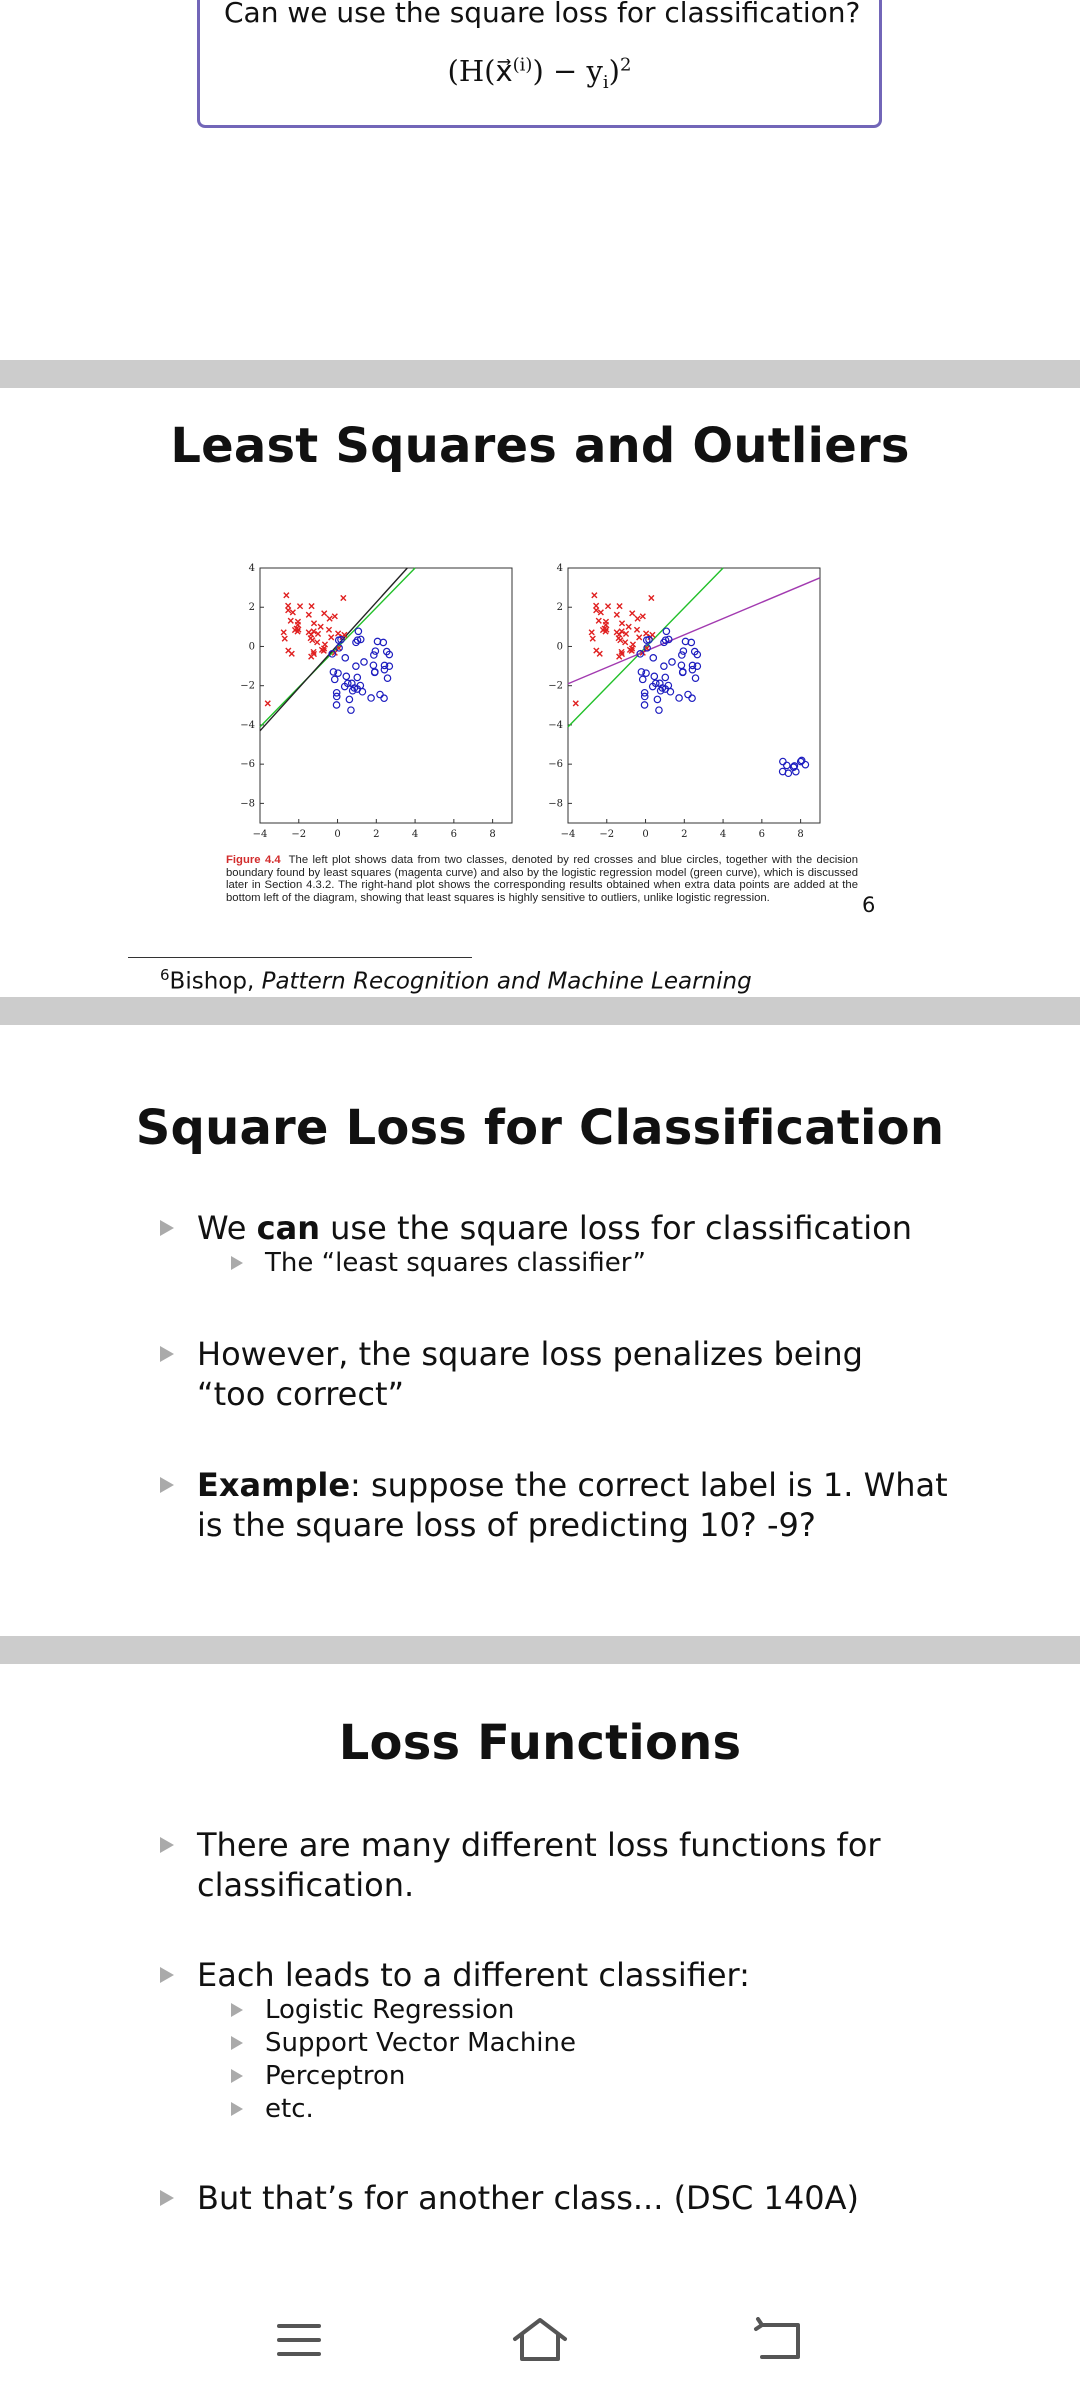 The width and height of the screenshot is (1080, 2400). I want to click on x-tick-label: 4, so click(415, 834).